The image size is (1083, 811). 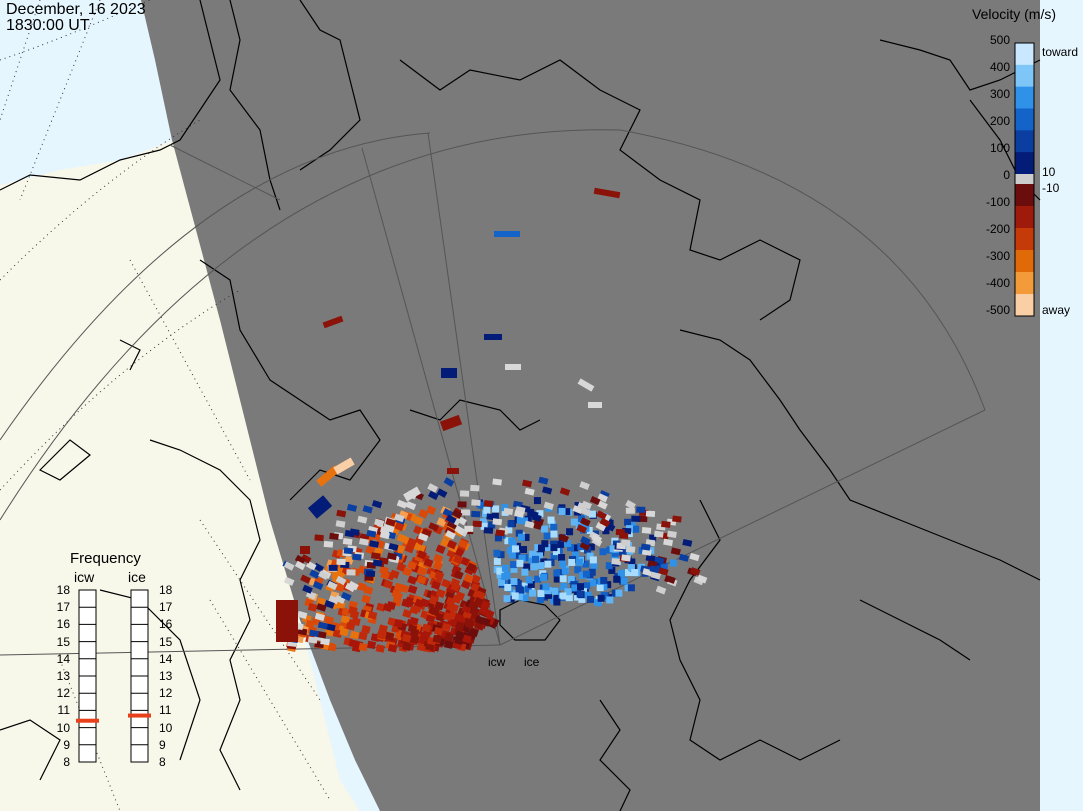 What do you see at coordinates (137, 577) in the screenshot?
I see `frequency-radar-label-ice: ice` at bounding box center [137, 577].